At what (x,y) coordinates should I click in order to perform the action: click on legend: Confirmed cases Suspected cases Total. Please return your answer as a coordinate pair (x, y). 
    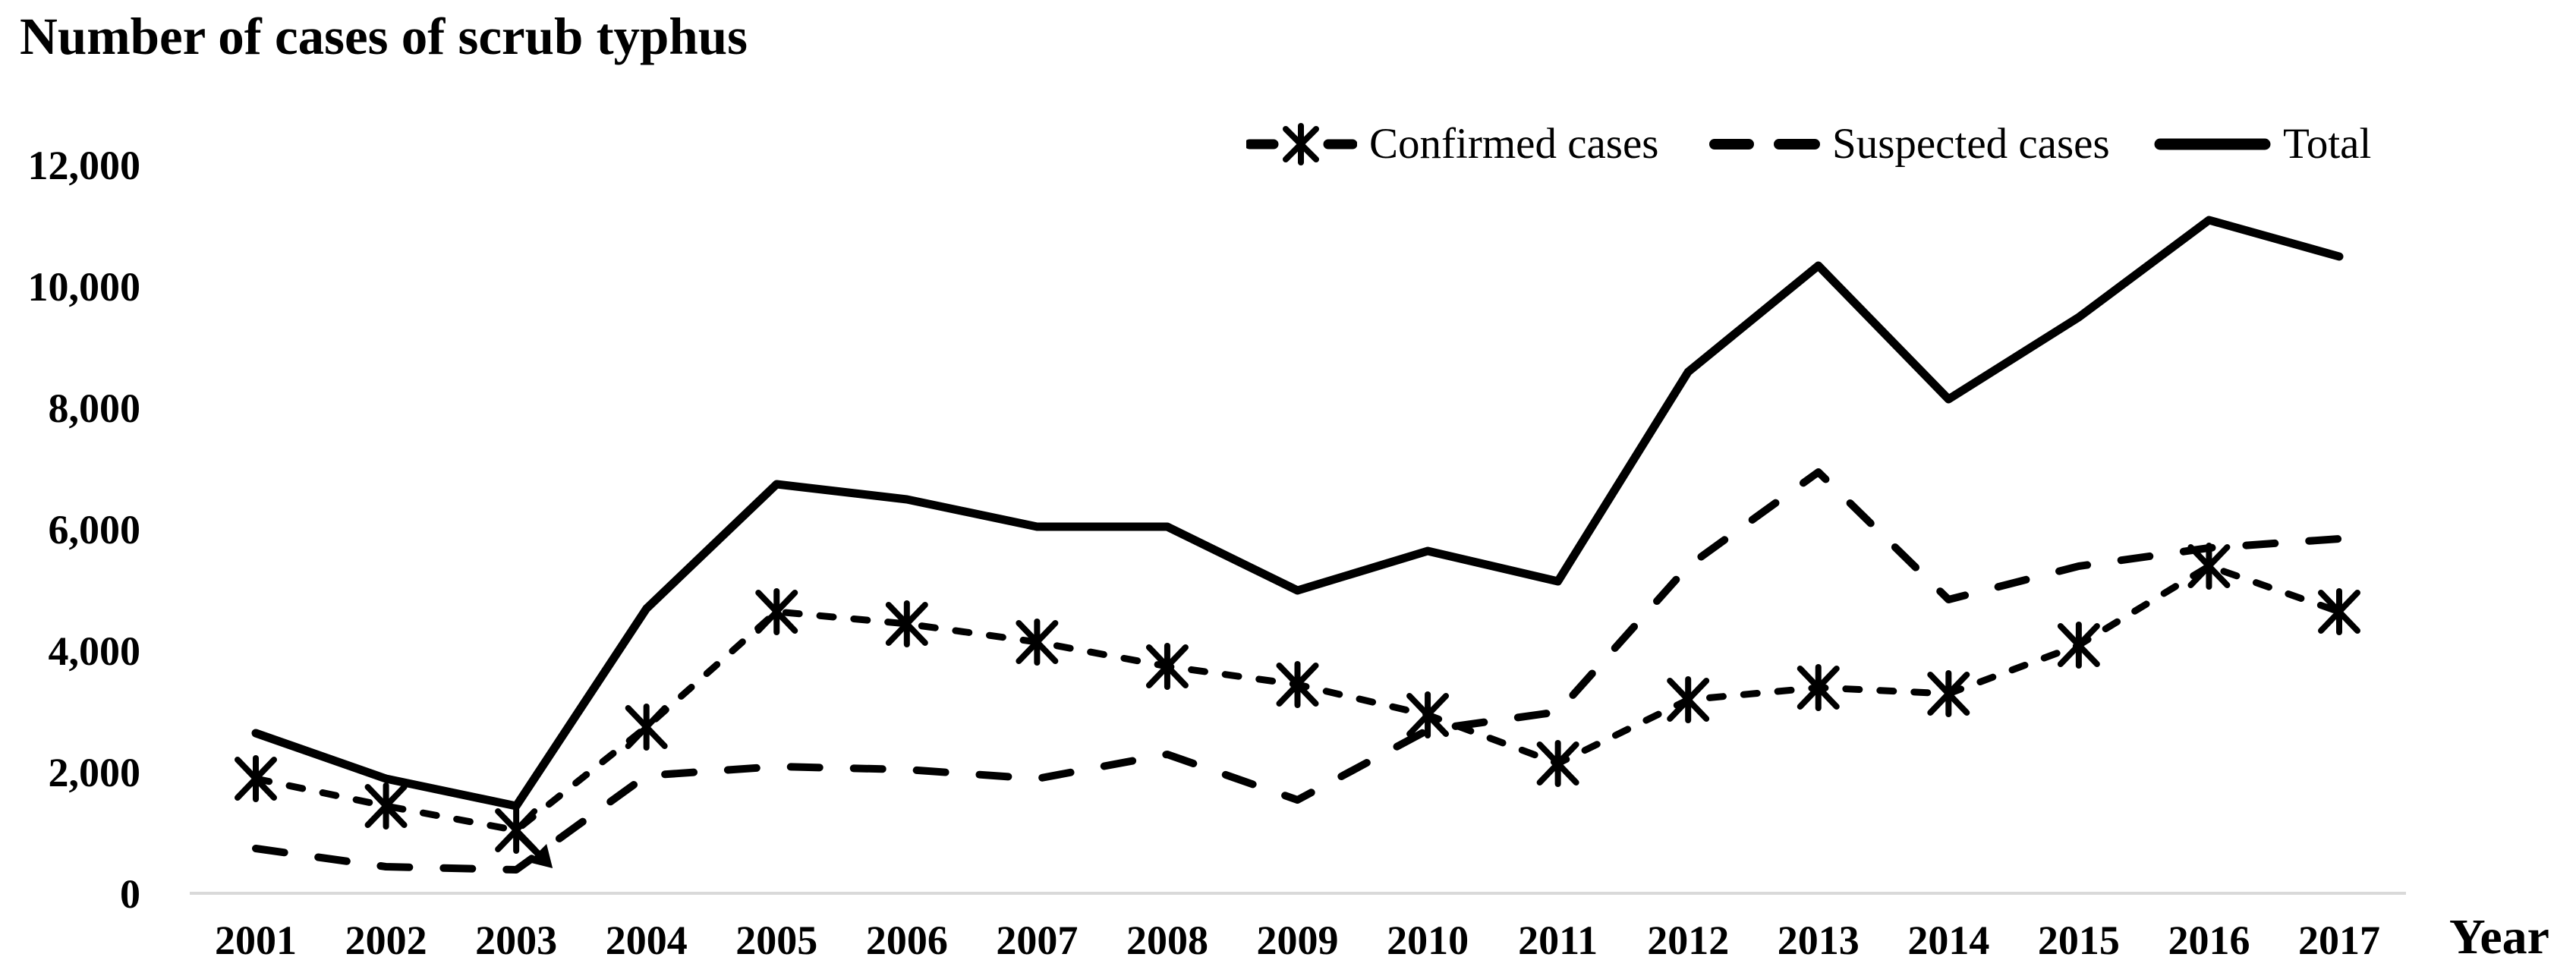
    Looking at the image, I should click on (1288, 144).